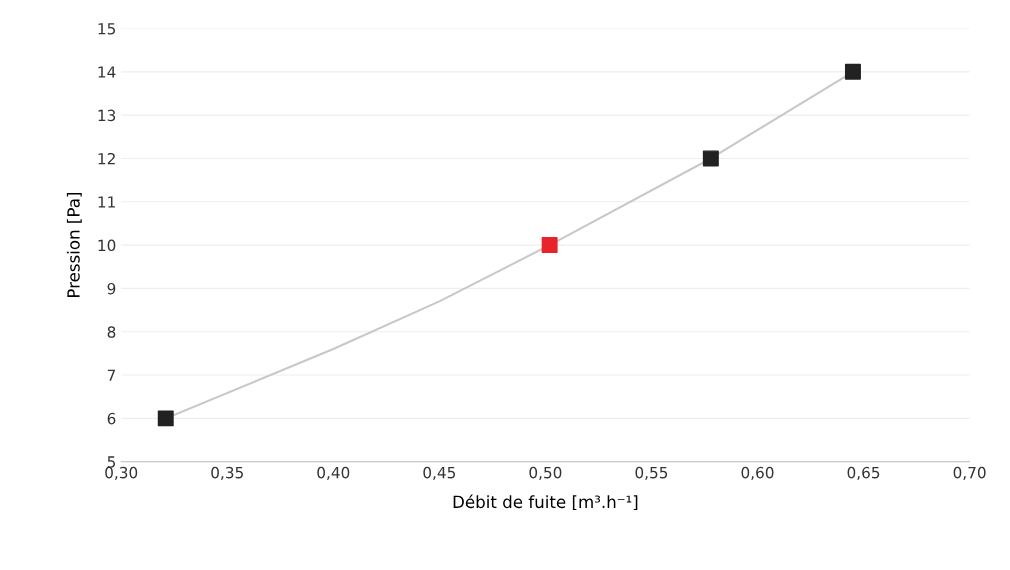 The height and width of the screenshot is (570, 1010). Describe the element at coordinates (969, 473) in the screenshot. I see `x-tick-label: 0,70` at that location.